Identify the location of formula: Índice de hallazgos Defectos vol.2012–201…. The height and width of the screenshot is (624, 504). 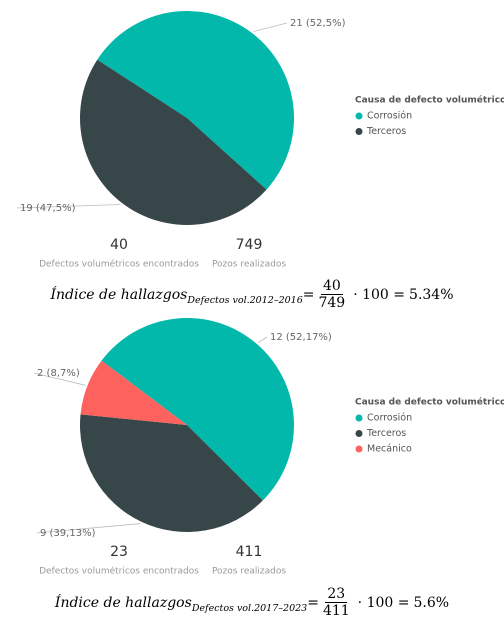
(252, 294).